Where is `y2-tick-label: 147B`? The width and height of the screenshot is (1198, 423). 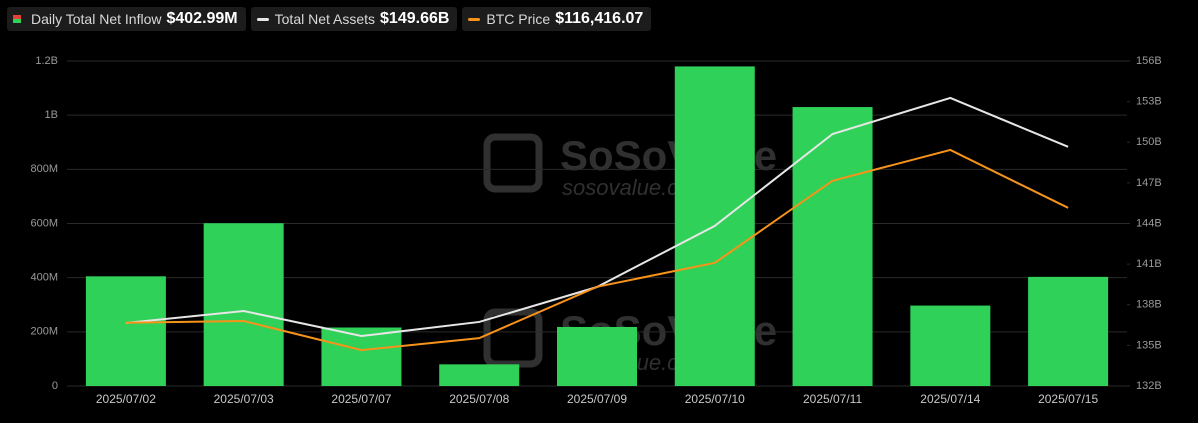
y2-tick-label: 147B is located at coordinates (1149, 183).